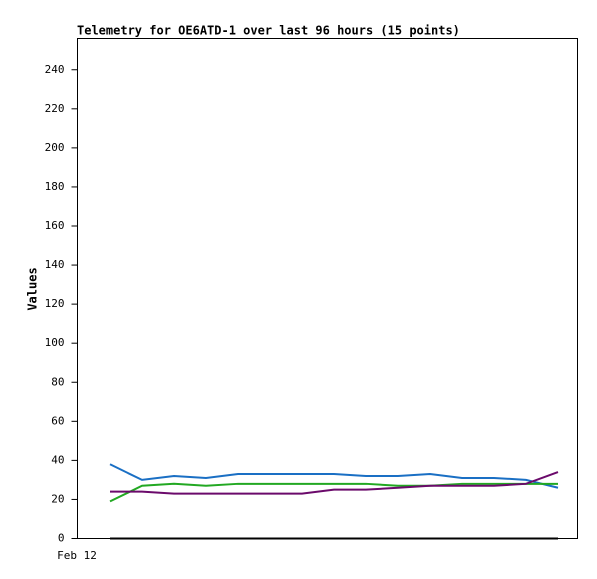 This screenshot has height=579, width=597. What do you see at coordinates (77, 555) in the screenshot?
I see `x-tick-label: Feb 12` at bounding box center [77, 555].